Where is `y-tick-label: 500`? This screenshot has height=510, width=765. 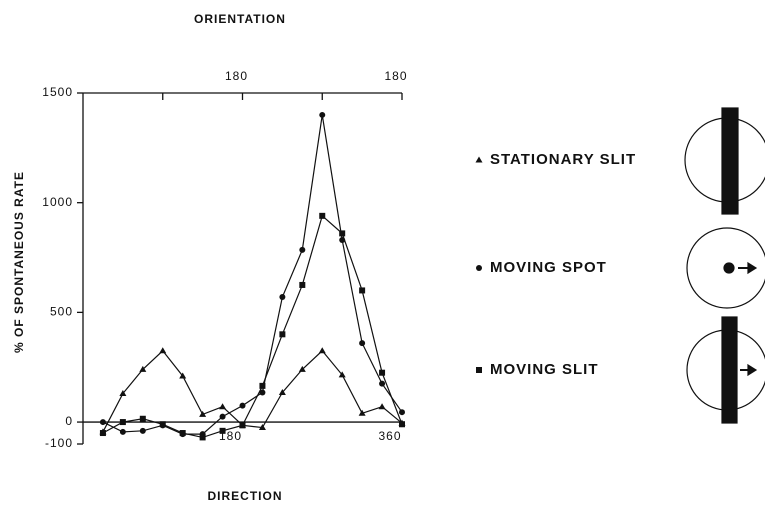
y-tick-label: 500 is located at coordinates (61, 312).